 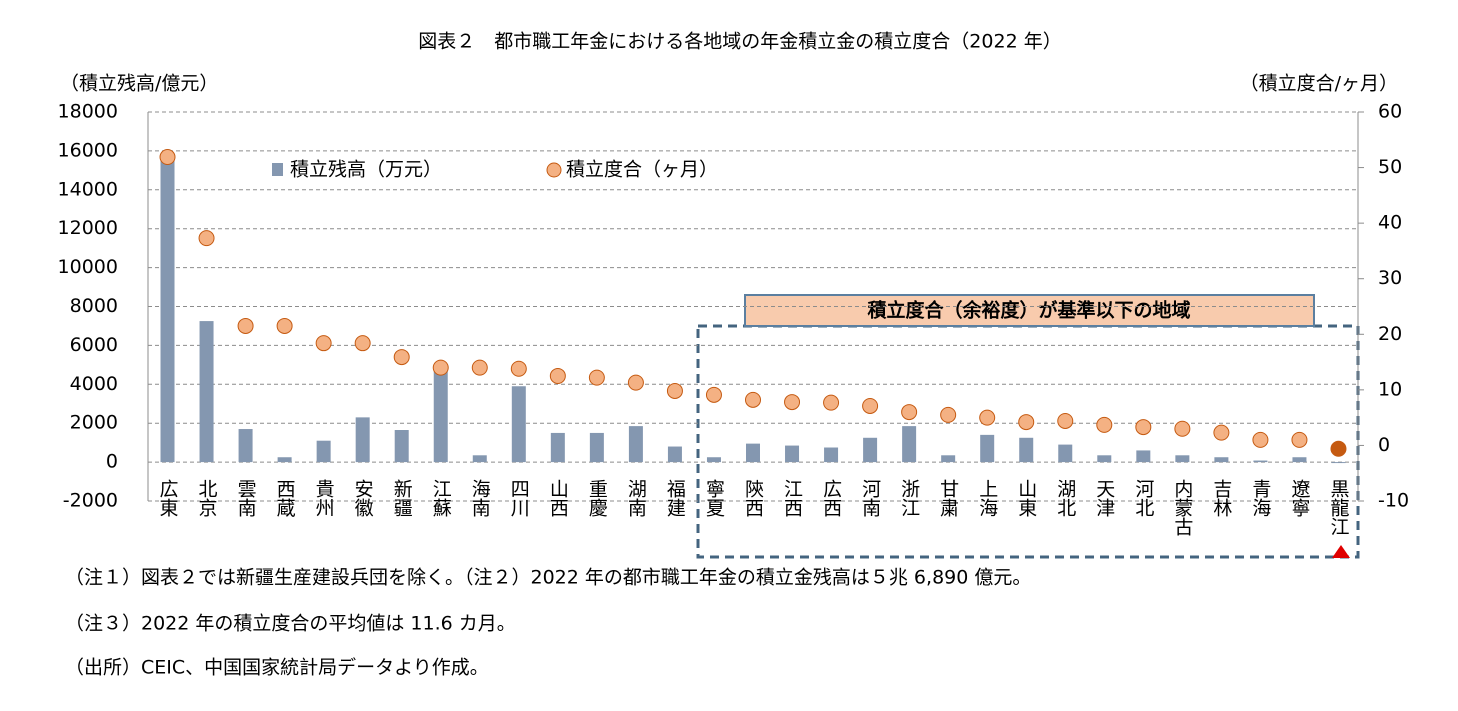 What do you see at coordinates (1065, 498) in the screenshot?
I see `x-tick-label: 湖北` at bounding box center [1065, 498].